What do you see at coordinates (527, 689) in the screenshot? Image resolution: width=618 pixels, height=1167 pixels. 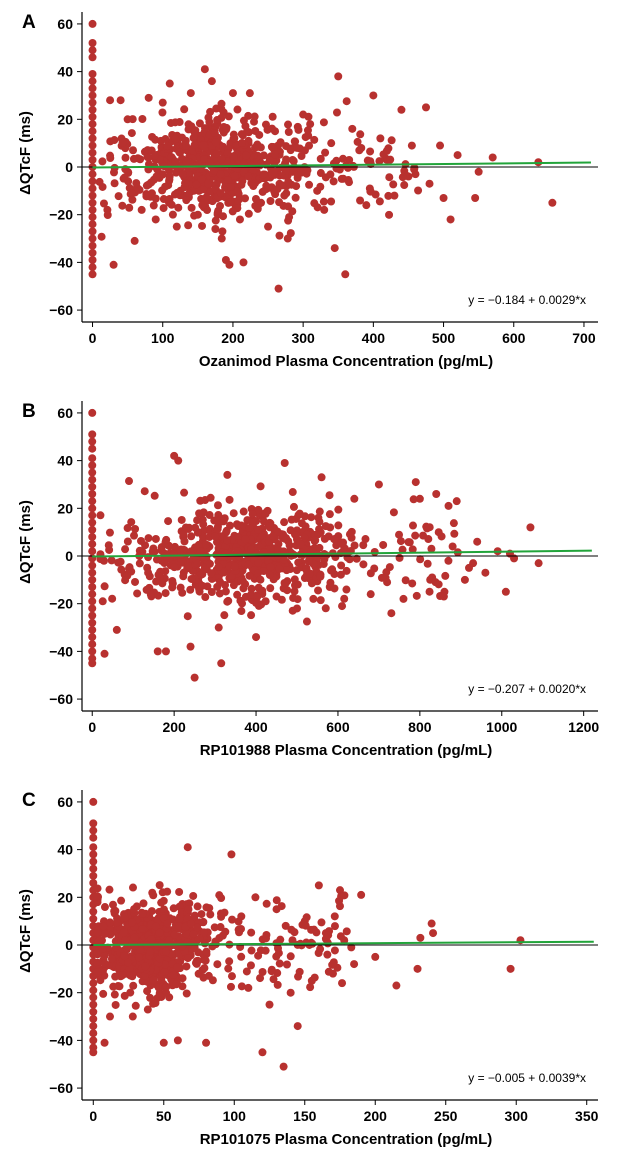 I see `regression-equation: y = −0.207 + 0.0020*x` at bounding box center [527, 689].